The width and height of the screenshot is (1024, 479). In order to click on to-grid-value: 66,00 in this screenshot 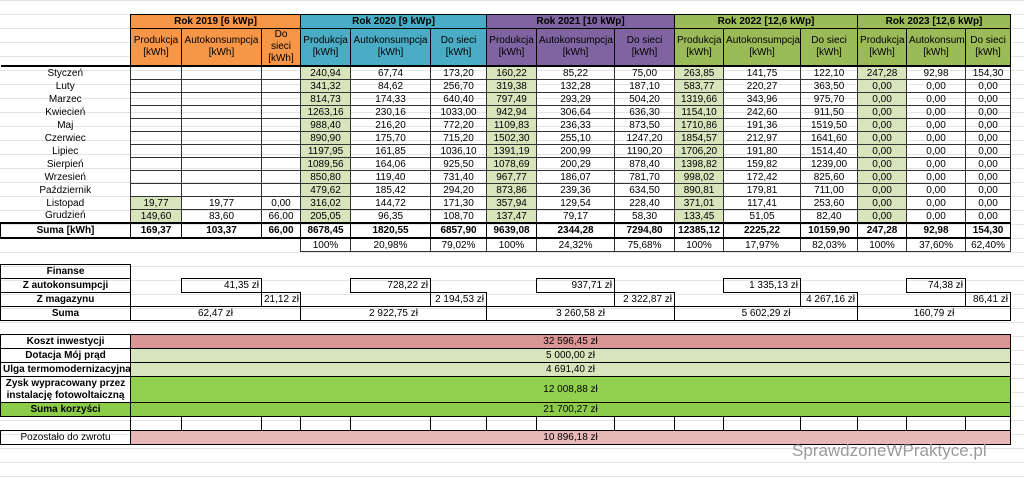, I will do `click(281, 216)`.